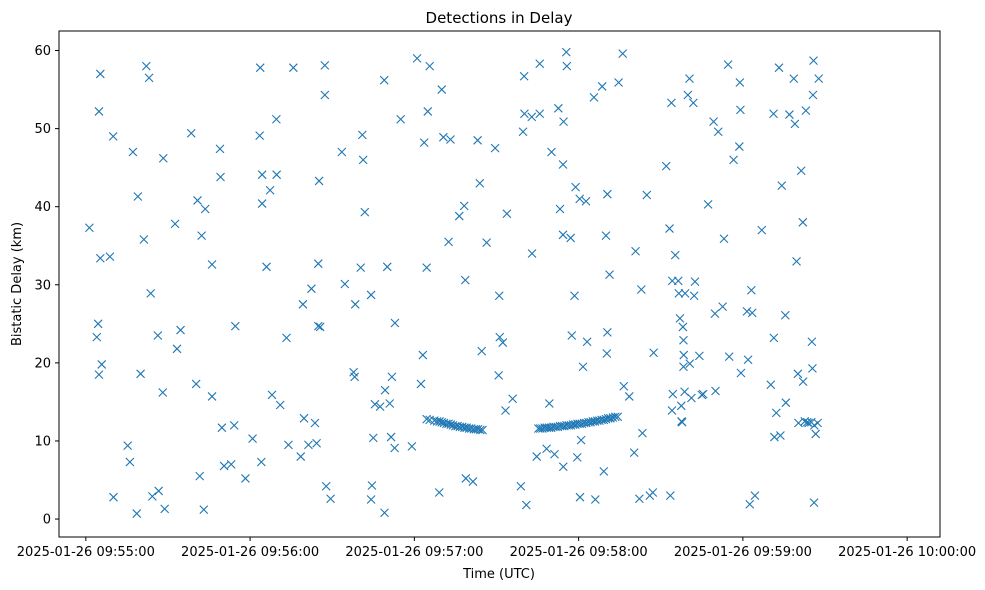  What do you see at coordinates (17, 284) in the screenshot?
I see `y-axis-label: Bistatic Delay (km)` at bounding box center [17, 284].